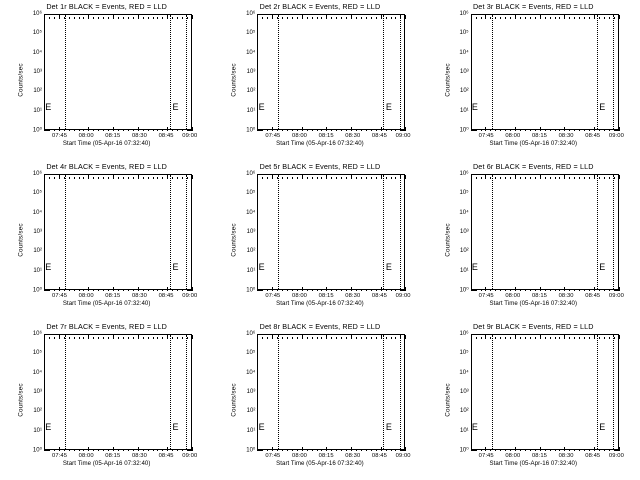  What do you see at coordinates (299, 456) in the screenshot?
I see `x-tick-label: 08:00` at bounding box center [299, 456].